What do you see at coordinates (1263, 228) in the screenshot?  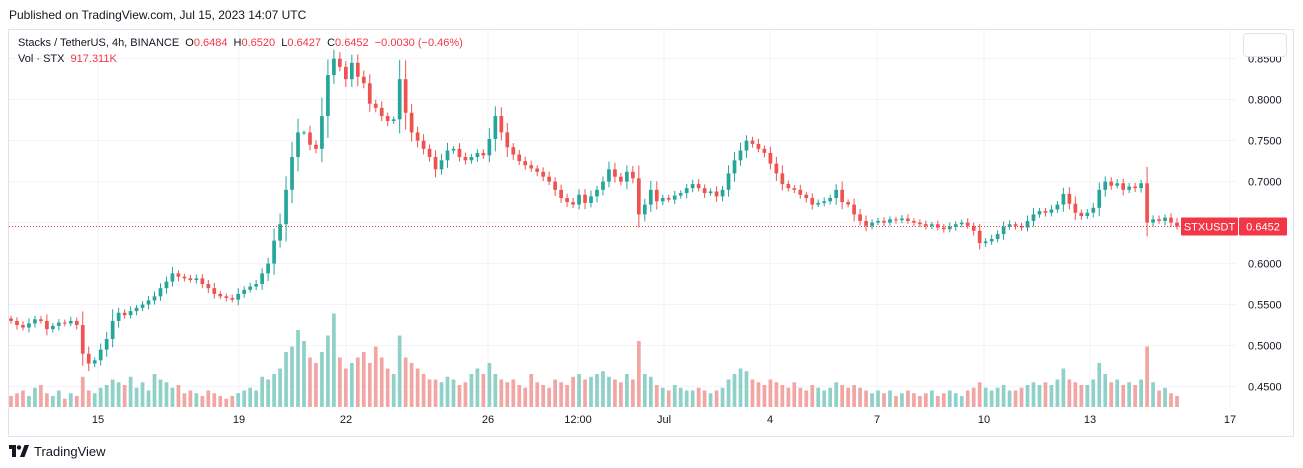 I see `last-price-tag-label: 0.6452` at bounding box center [1263, 228].